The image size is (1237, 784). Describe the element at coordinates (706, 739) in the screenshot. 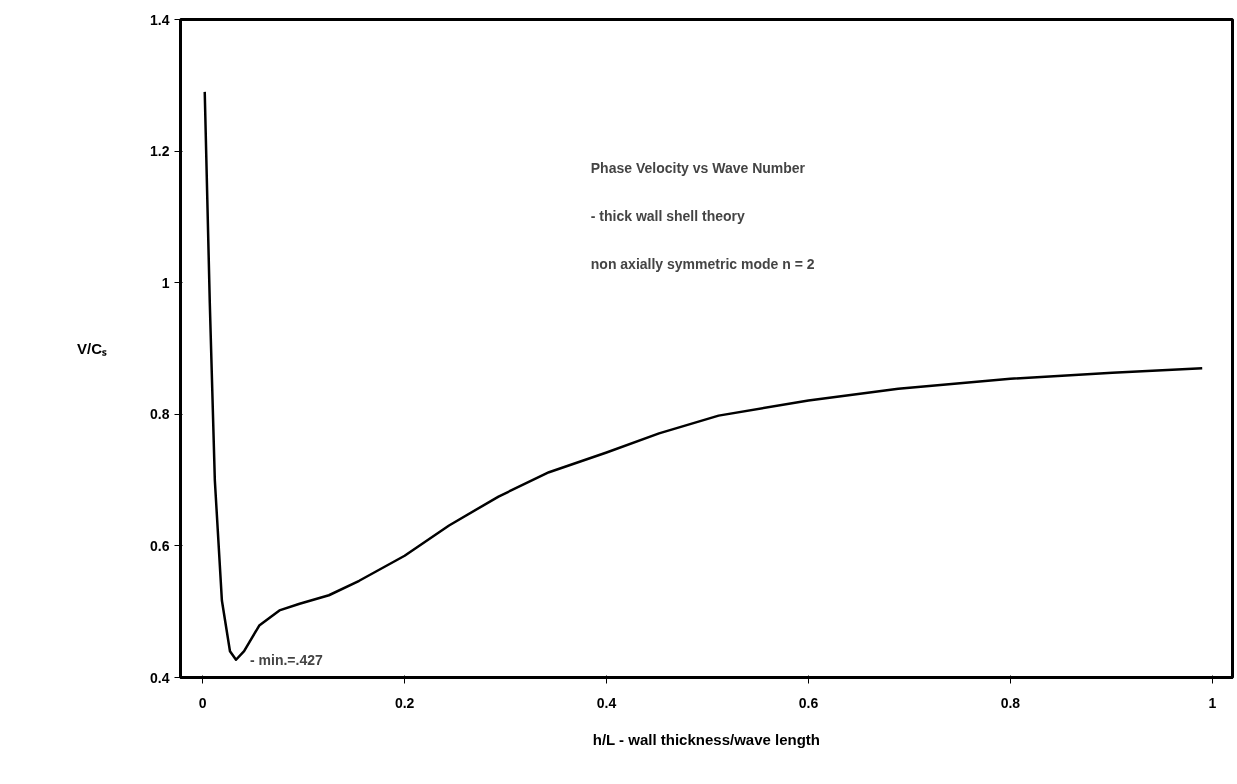

I see `x-axis-title: h/L - wall thickness/wave length` at that location.